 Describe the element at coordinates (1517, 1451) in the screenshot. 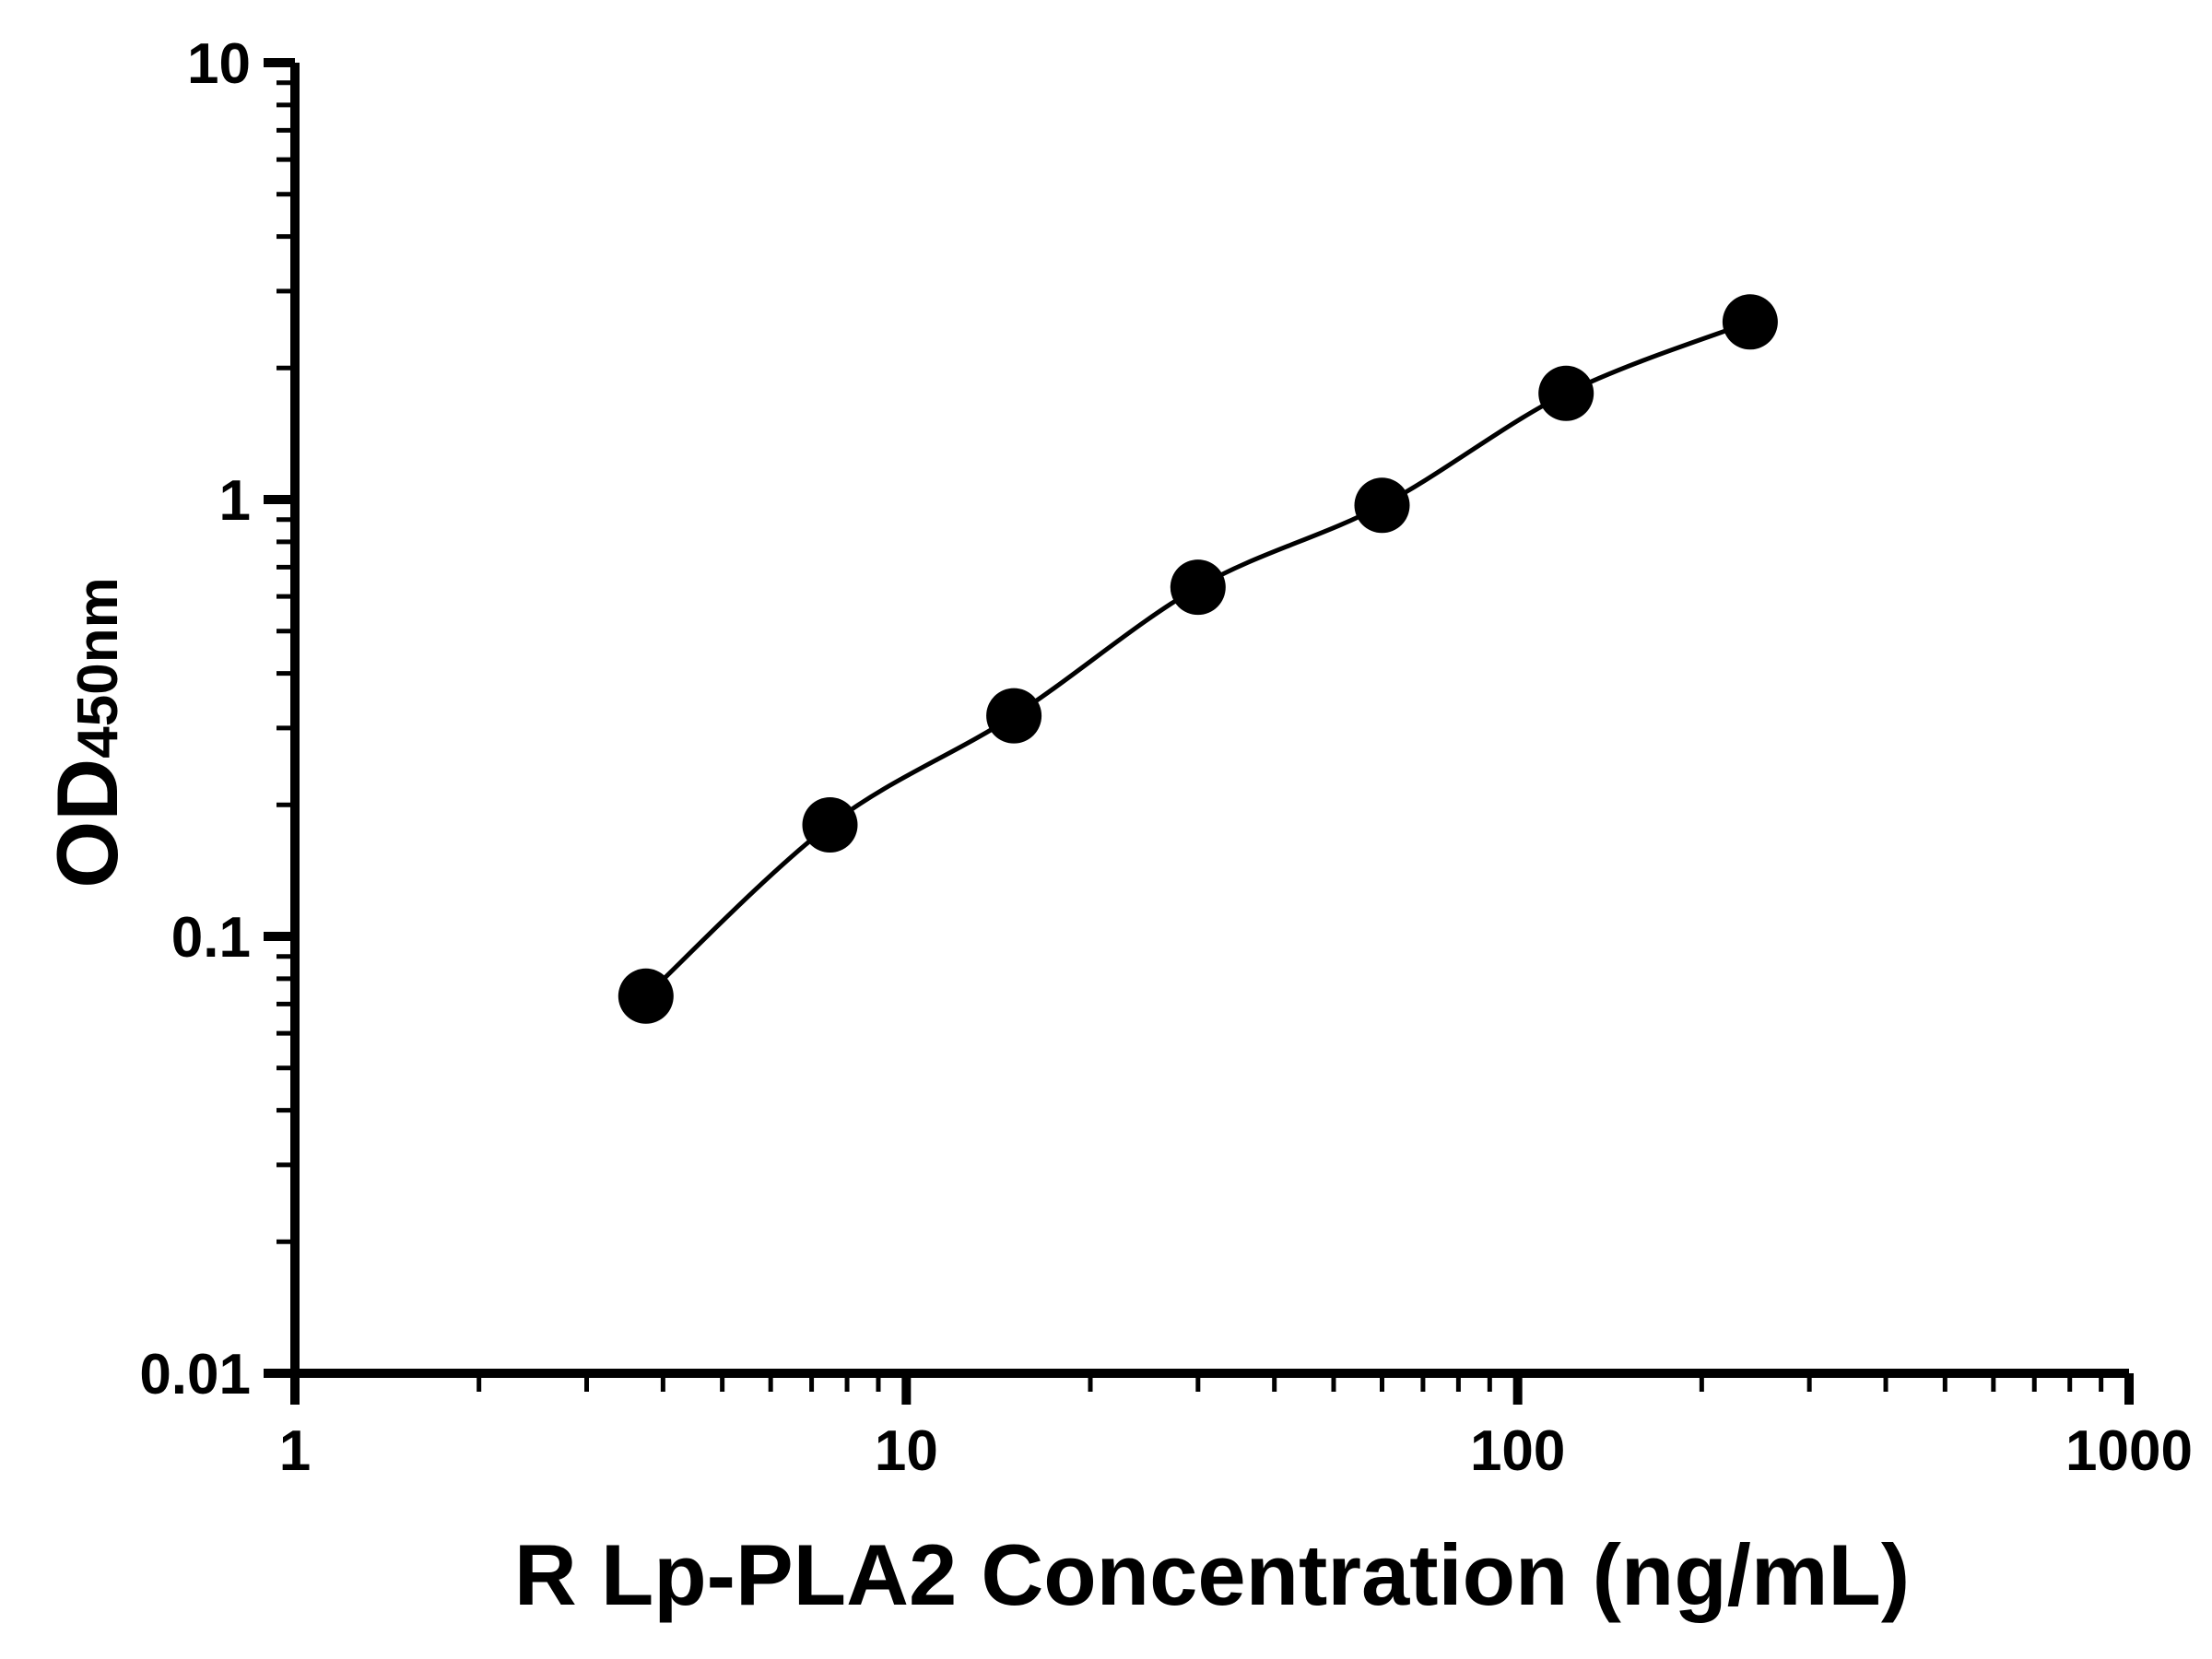

I see `x-tick-label: 100` at that location.